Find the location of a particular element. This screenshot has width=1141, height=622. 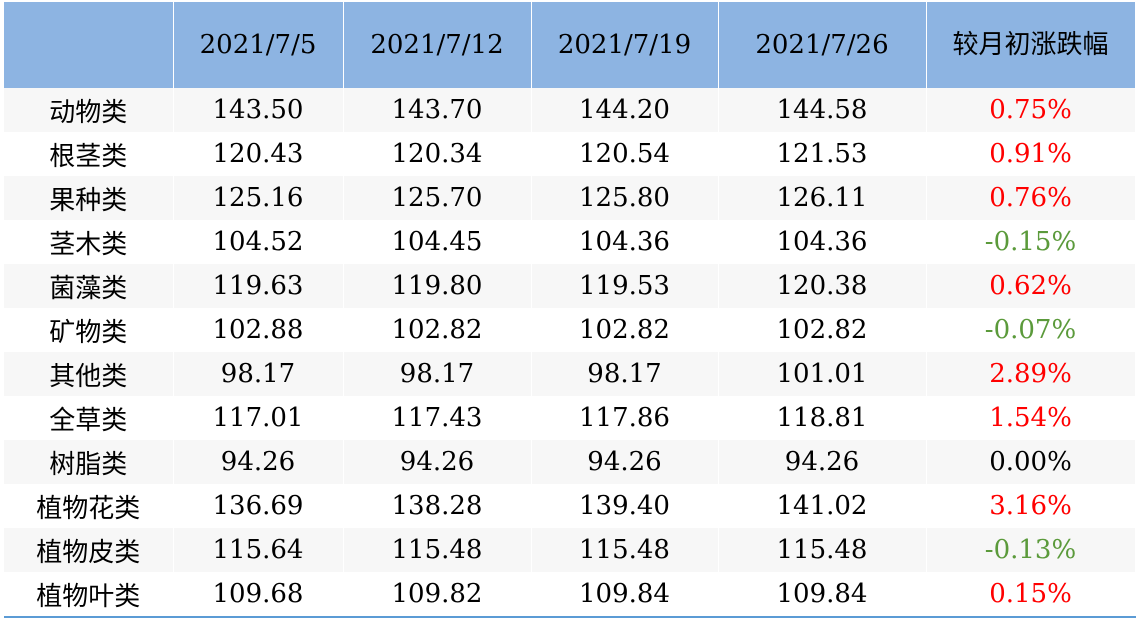

table-row: 全草类 117.01 117.43 117.86 118.81 1.54% is located at coordinates (570, 418).